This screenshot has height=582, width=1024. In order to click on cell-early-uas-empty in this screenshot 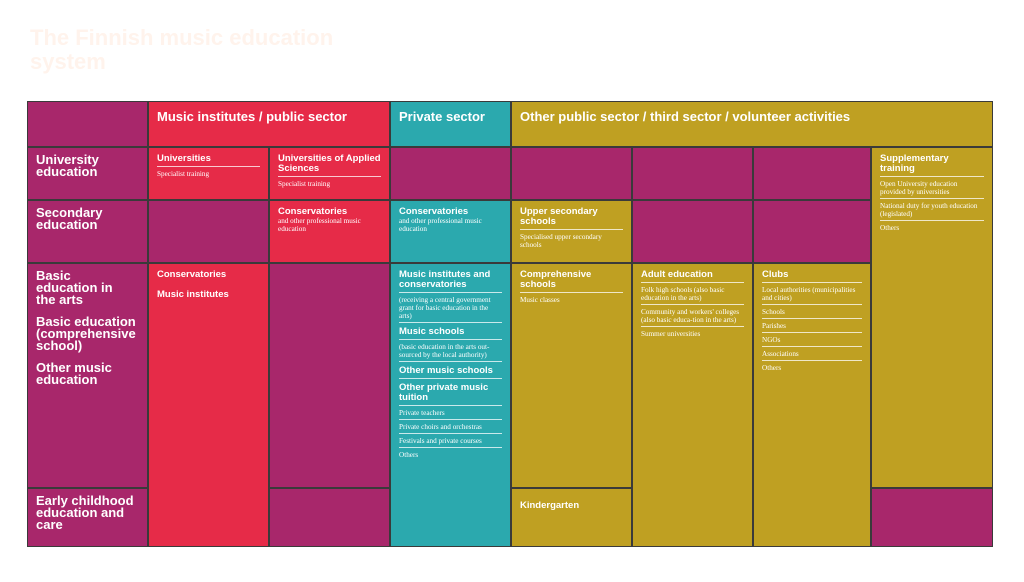, I will do `click(329, 517)`.